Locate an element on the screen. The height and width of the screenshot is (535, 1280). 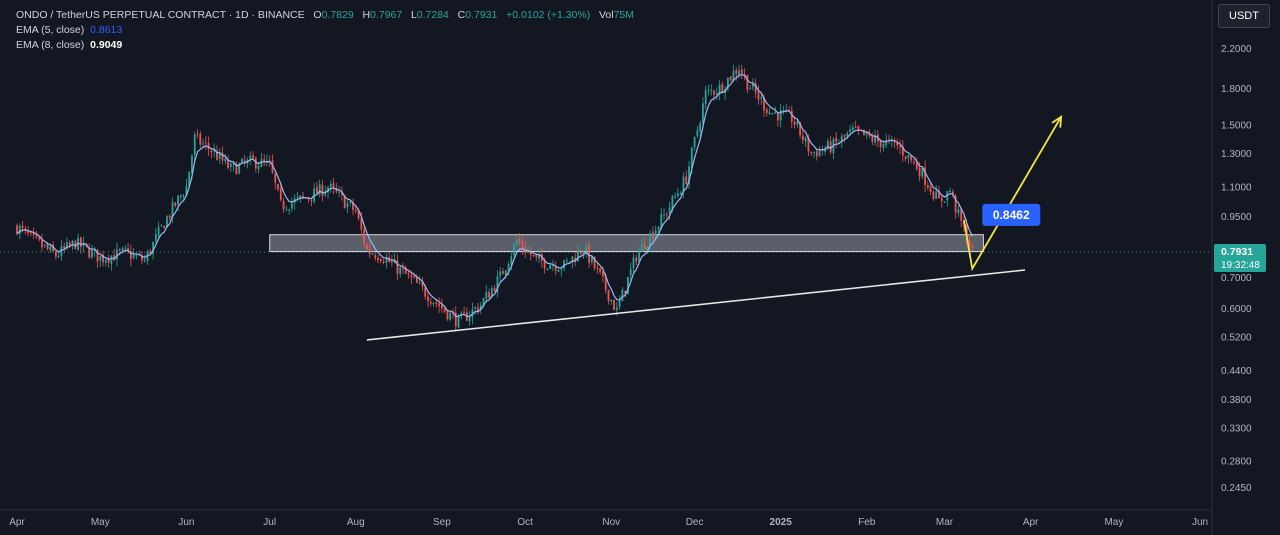
support-trendline is located at coordinates (696, 305).